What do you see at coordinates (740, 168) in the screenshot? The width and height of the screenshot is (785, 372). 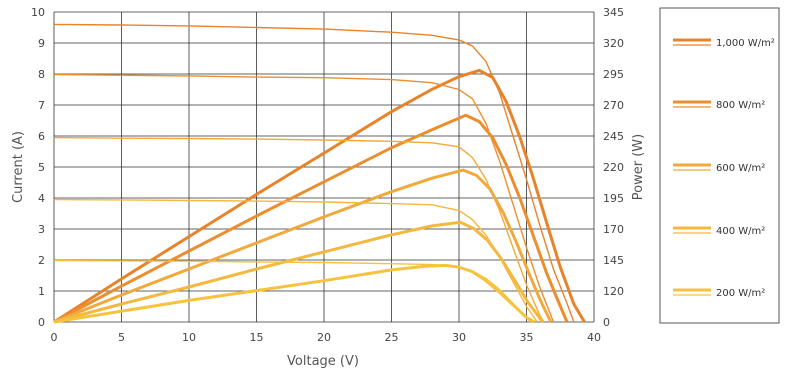 I see `legend-label: 600 W/m²` at bounding box center [740, 168].